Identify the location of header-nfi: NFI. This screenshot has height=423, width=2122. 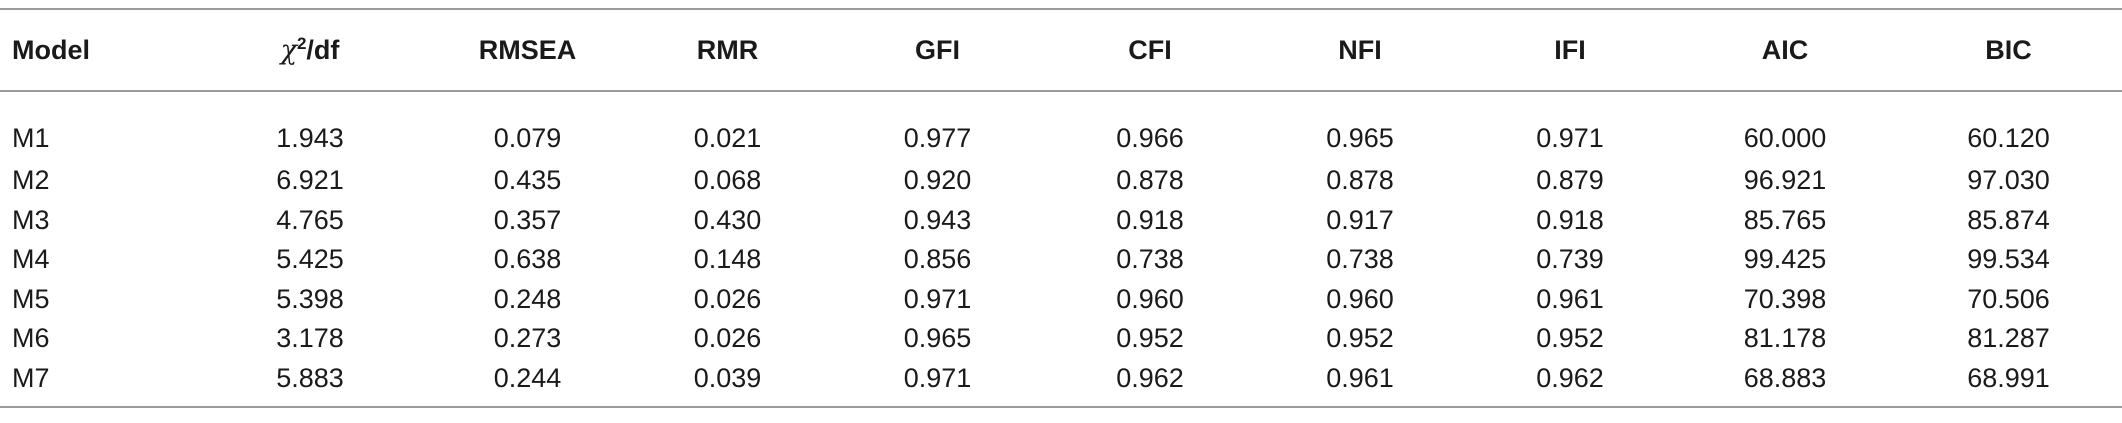
(1360, 49).